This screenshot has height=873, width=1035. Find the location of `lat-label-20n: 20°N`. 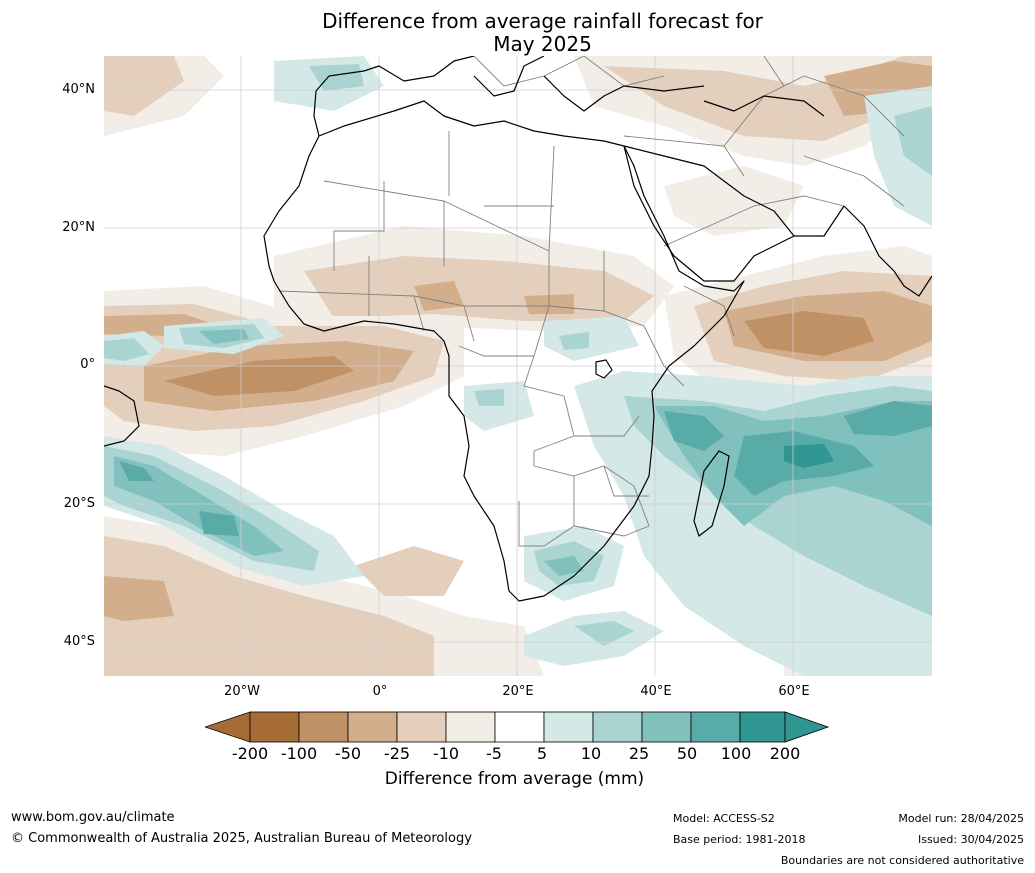

lat-label-20n: 20°N is located at coordinates (78, 227).